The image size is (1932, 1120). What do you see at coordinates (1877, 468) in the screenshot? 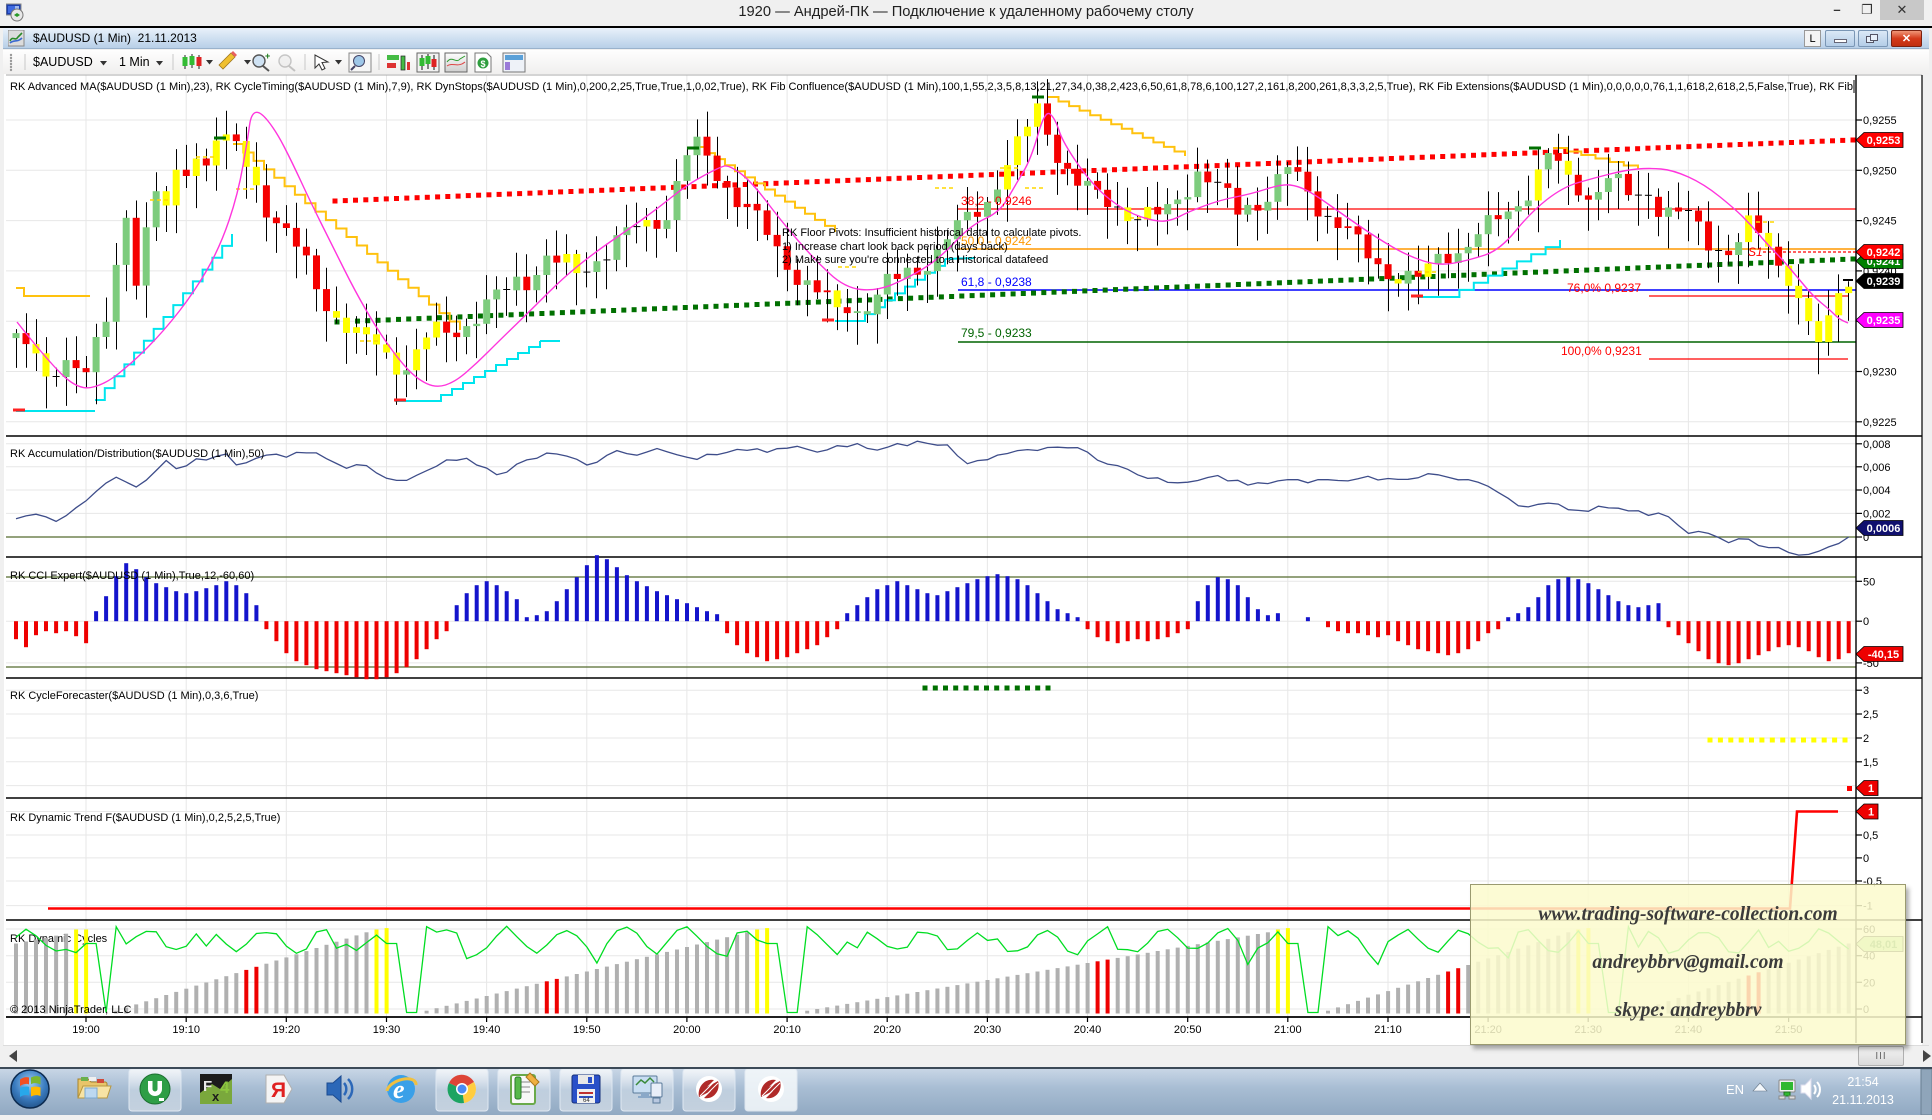
I see `svg-text: 0,006` at bounding box center [1877, 468].